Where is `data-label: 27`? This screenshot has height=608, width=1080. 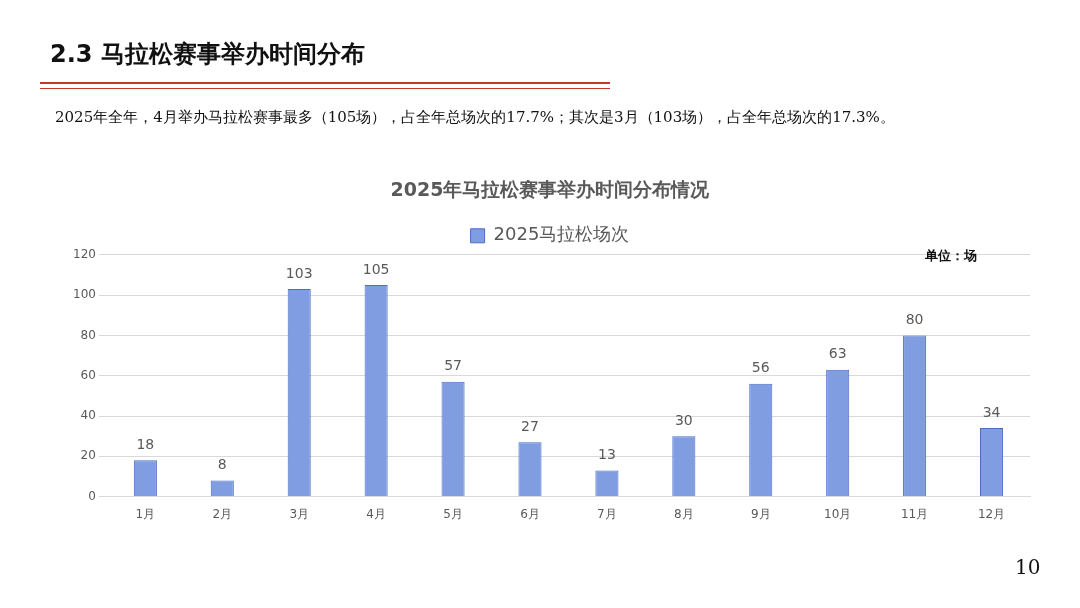 data-label: 27 is located at coordinates (530, 425).